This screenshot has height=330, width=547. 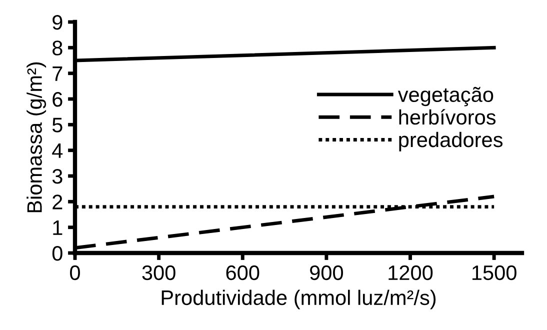 What do you see at coordinates (57, 73) in the screenshot?
I see `y-tick-label: 7` at bounding box center [57, 73].